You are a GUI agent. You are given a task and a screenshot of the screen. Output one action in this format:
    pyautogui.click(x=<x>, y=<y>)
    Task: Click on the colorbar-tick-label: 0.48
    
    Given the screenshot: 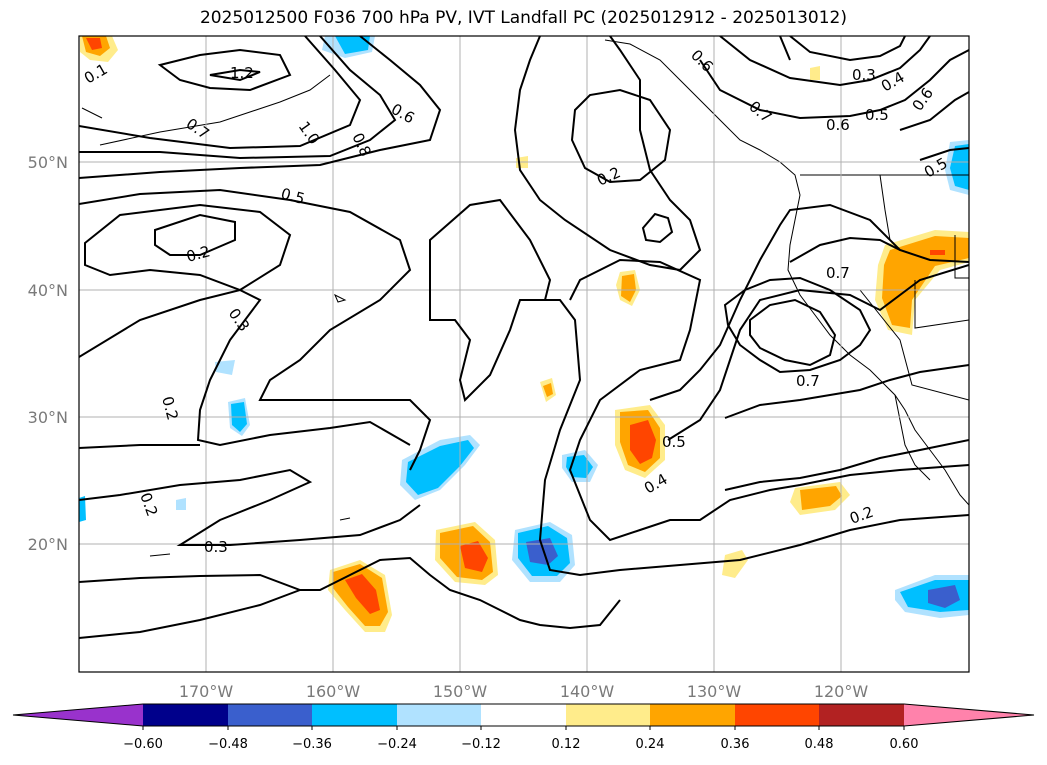 What is the action you would take?
    pyautogui.click(x=819, y=744)
    